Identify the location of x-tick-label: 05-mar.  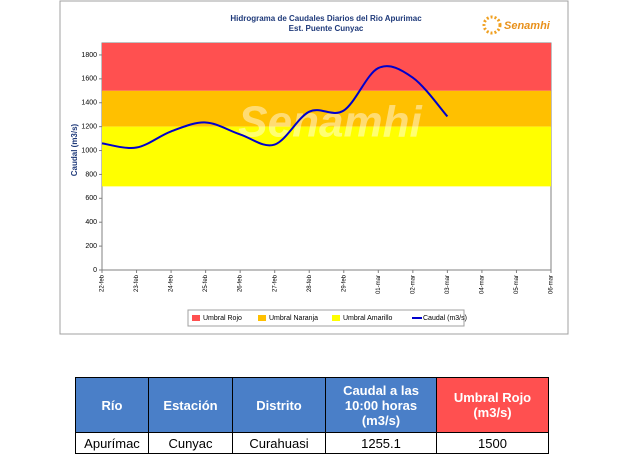
(517, 284).